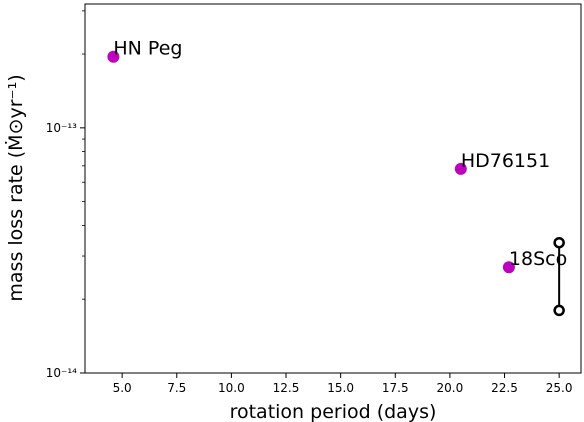  I want to click on x-axis-title: rotation period (days), so click(333, 411).